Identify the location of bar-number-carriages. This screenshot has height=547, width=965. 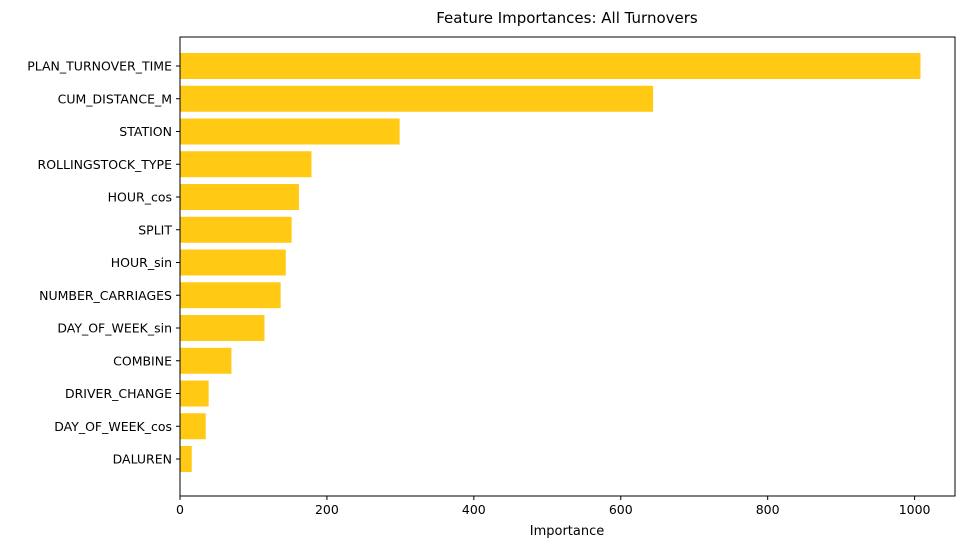
(230, 295).